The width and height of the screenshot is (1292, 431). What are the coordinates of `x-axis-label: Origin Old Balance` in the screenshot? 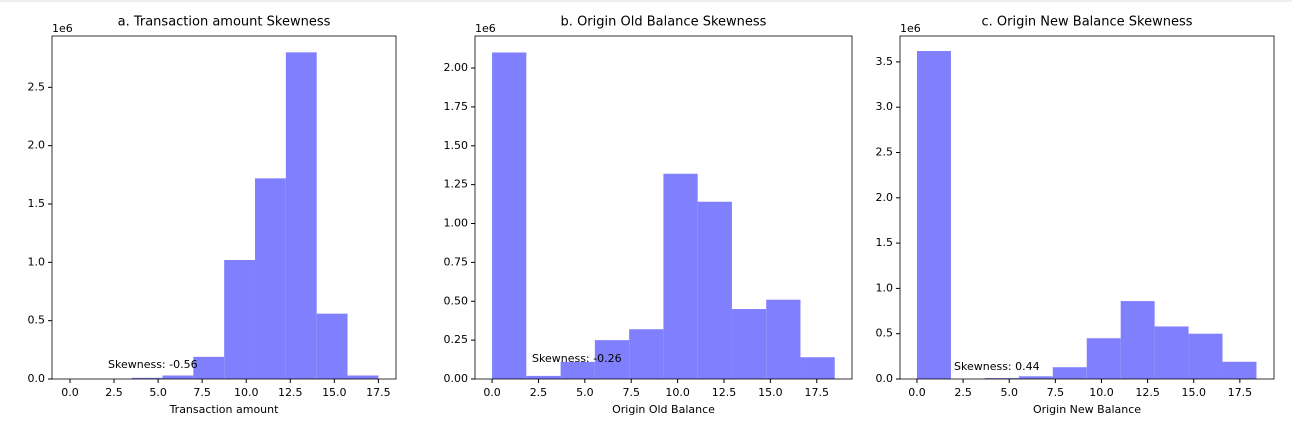 It's located at (663, 409).